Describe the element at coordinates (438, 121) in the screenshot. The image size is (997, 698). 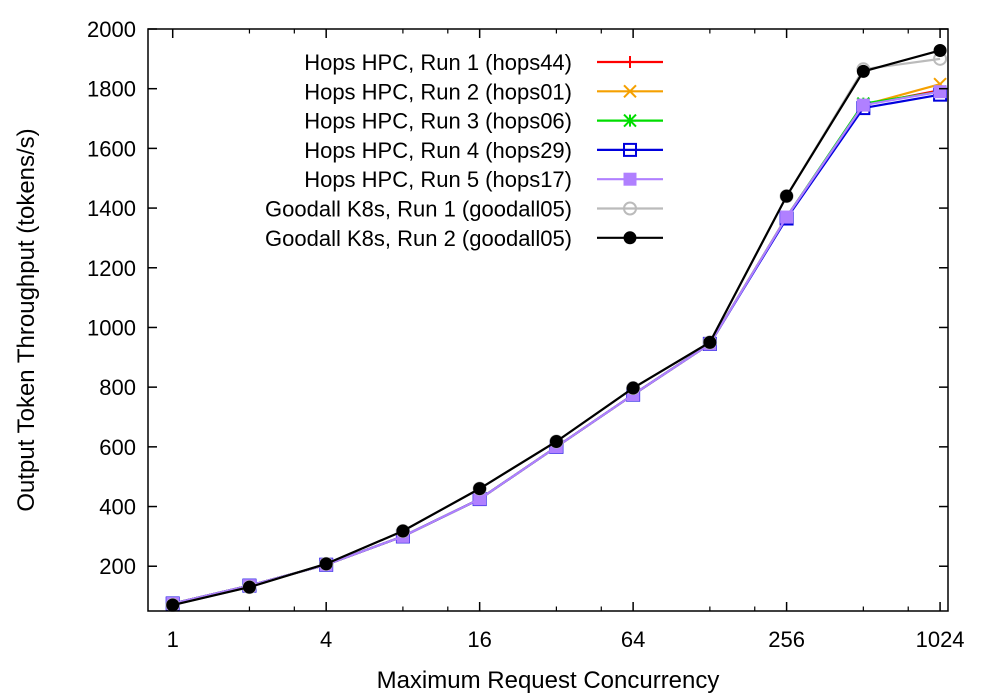
I see `legend-label: Hops HPC, Run 3 (hops06)` at that location.